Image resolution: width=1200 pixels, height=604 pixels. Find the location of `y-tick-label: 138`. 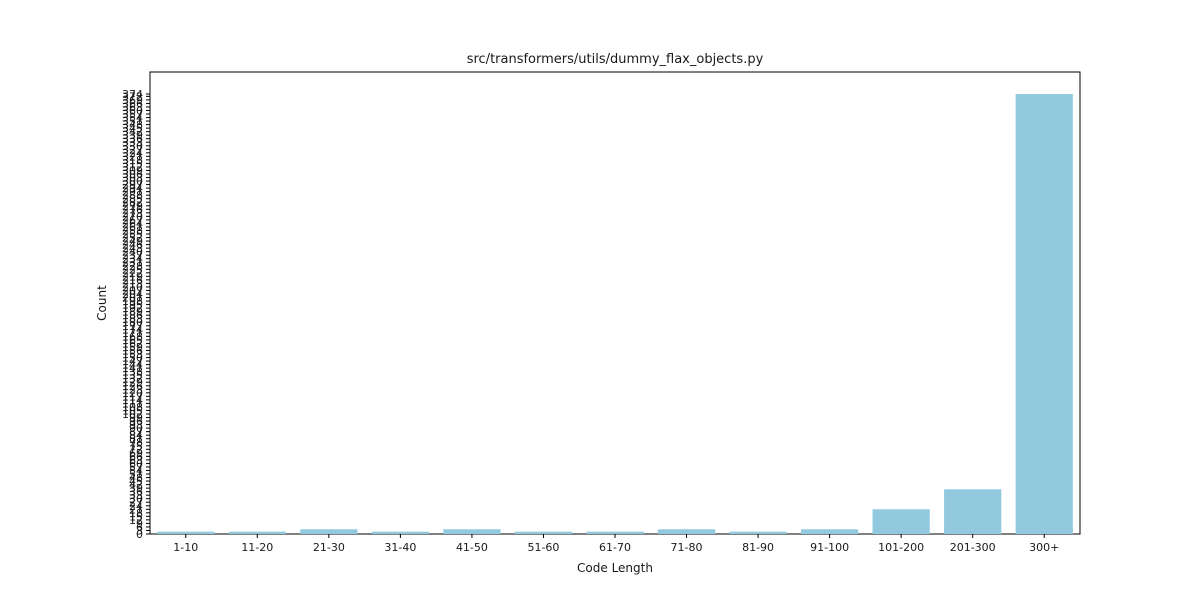

y-tick-label: 138 is located at coordinates (132, 372).